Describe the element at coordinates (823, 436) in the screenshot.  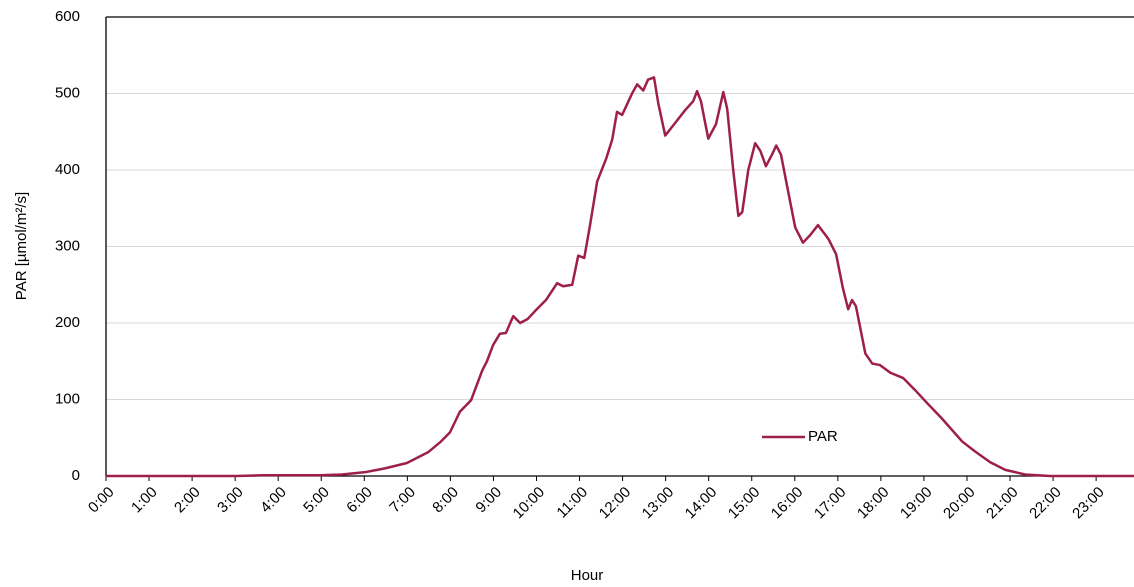
I see `legend-label: PAR` at that location.